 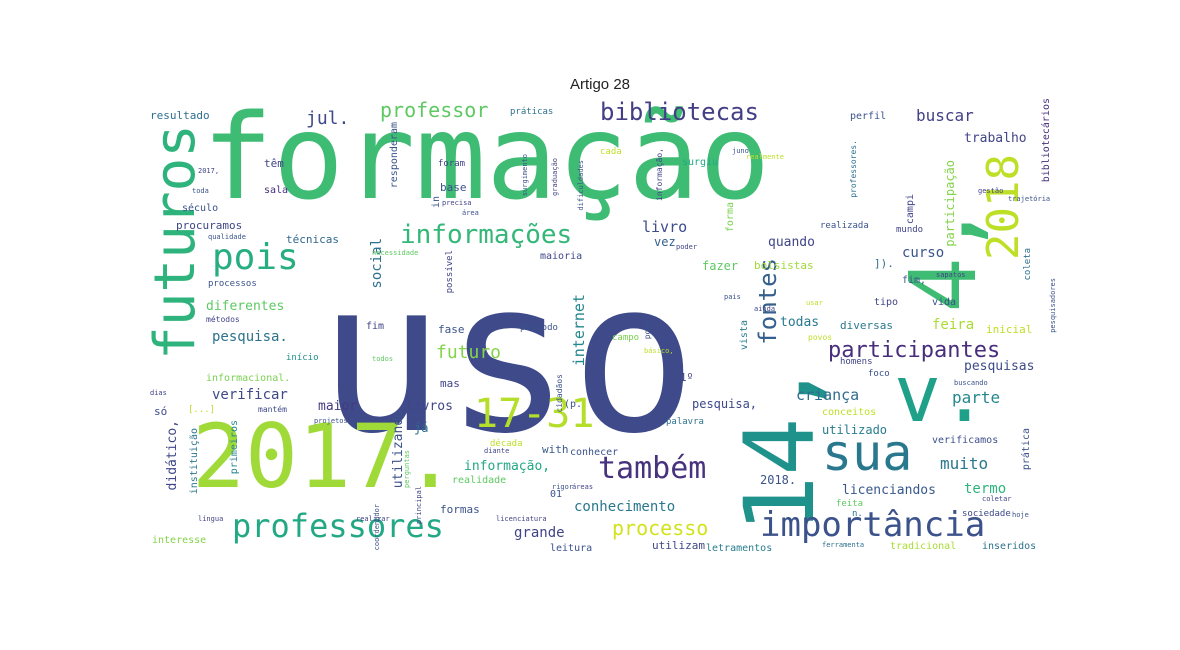 What do you see at coordinates (497, 451) in the screenshot?
I see `cloud-word: diante` at bounding box center [497, 451].